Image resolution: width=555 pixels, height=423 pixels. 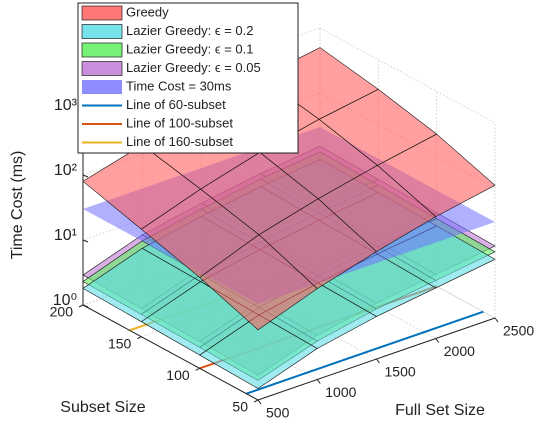 What do you see at coordinates (65, 300) in the screenshot?
I see `z-tick-label: 10⁰` at bounding box center [65, 300].